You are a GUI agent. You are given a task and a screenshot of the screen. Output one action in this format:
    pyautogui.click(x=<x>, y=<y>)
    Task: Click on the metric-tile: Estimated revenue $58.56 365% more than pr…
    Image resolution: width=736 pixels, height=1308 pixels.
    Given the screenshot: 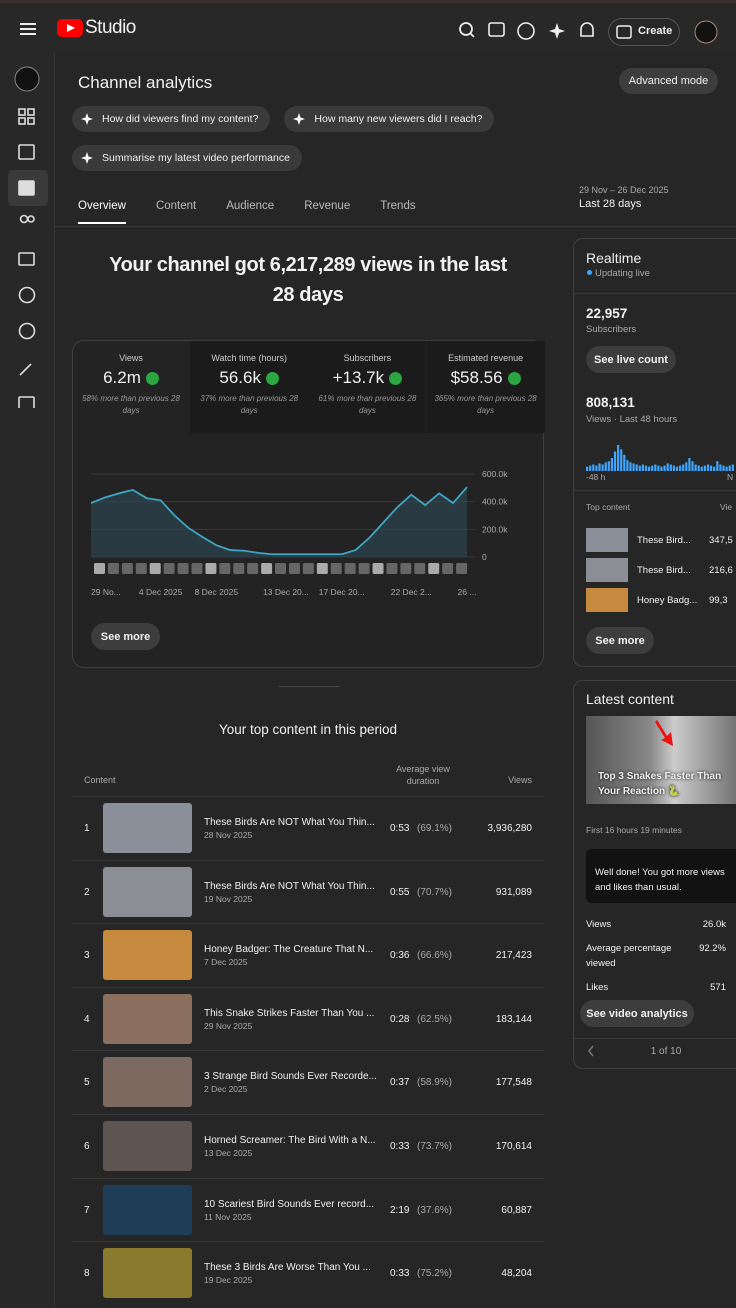 What is the action you would take?
    pyautogui.click(x=485, y=387)
    